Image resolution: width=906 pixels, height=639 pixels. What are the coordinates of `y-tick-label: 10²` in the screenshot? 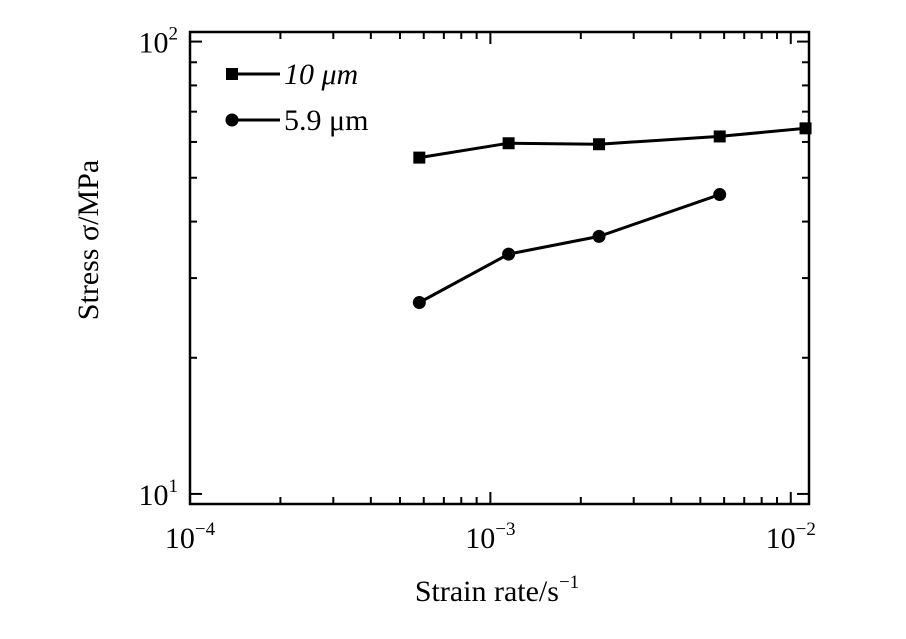 It's located at (159, 42).